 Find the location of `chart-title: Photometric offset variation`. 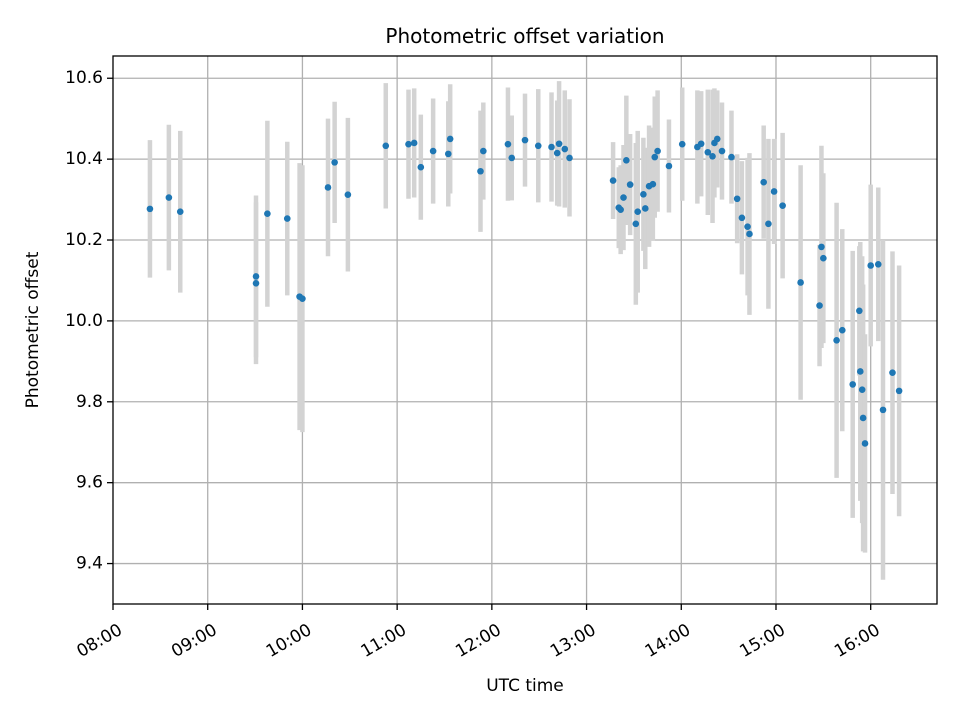

chart-title: Photometric offset variation is located at coordinates (524, 36).